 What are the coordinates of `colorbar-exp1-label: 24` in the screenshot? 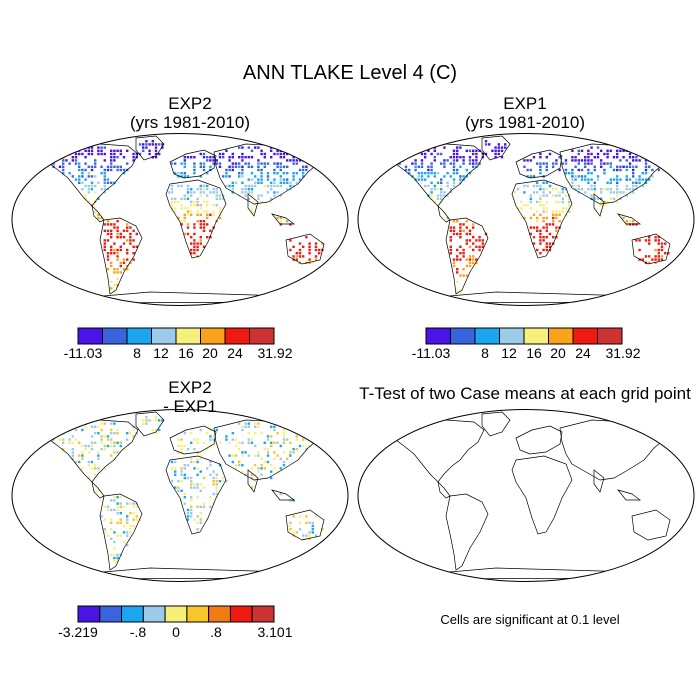 It's located at (583, 353).